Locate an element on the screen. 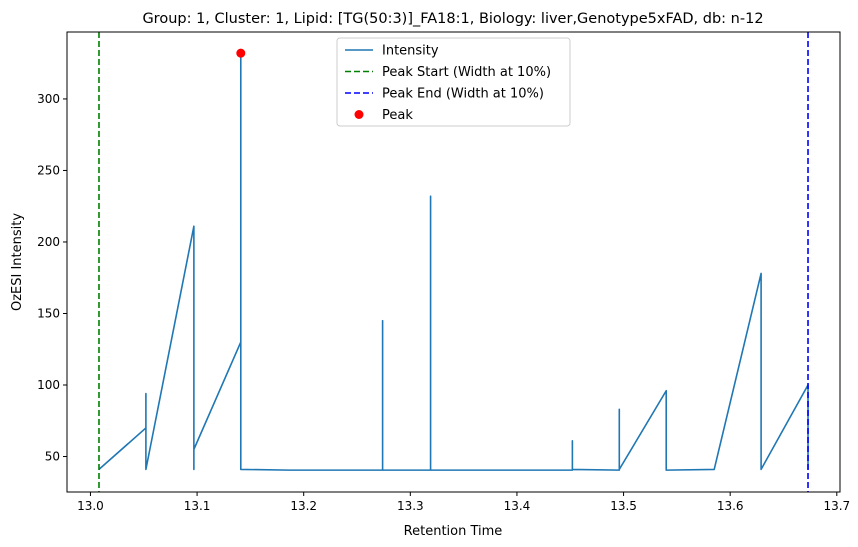 This screenshot has width=858, height=547. x-axis: 13.0 13.1 13.2 13.3 13.4 13.5 13.6 13.7 is located at coordinates (463, 502).